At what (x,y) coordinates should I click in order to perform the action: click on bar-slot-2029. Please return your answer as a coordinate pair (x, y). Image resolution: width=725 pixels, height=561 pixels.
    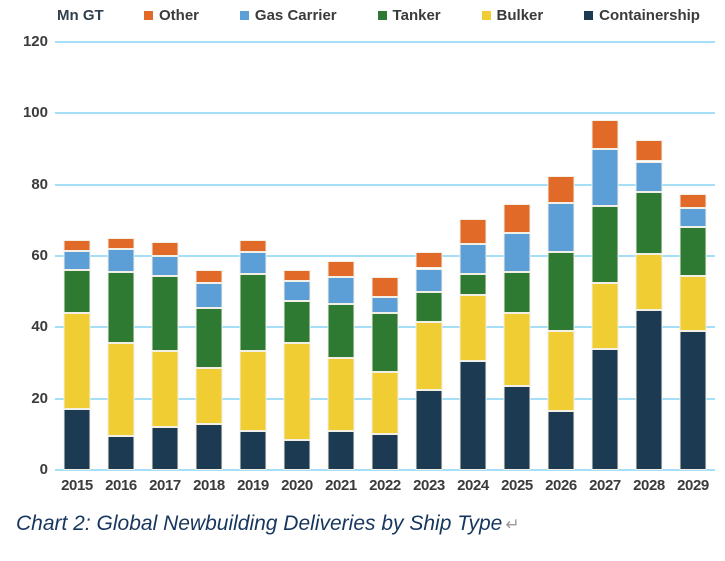
    Looking at the image, I should click on (693, 256).